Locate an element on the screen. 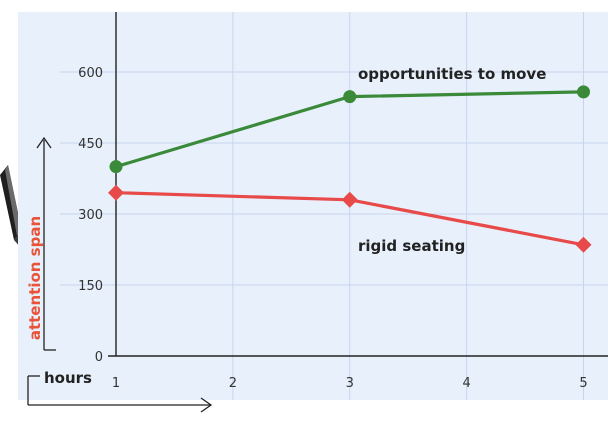  series-label-opportunities: opportunities to move is located at coordinates (452, 74).